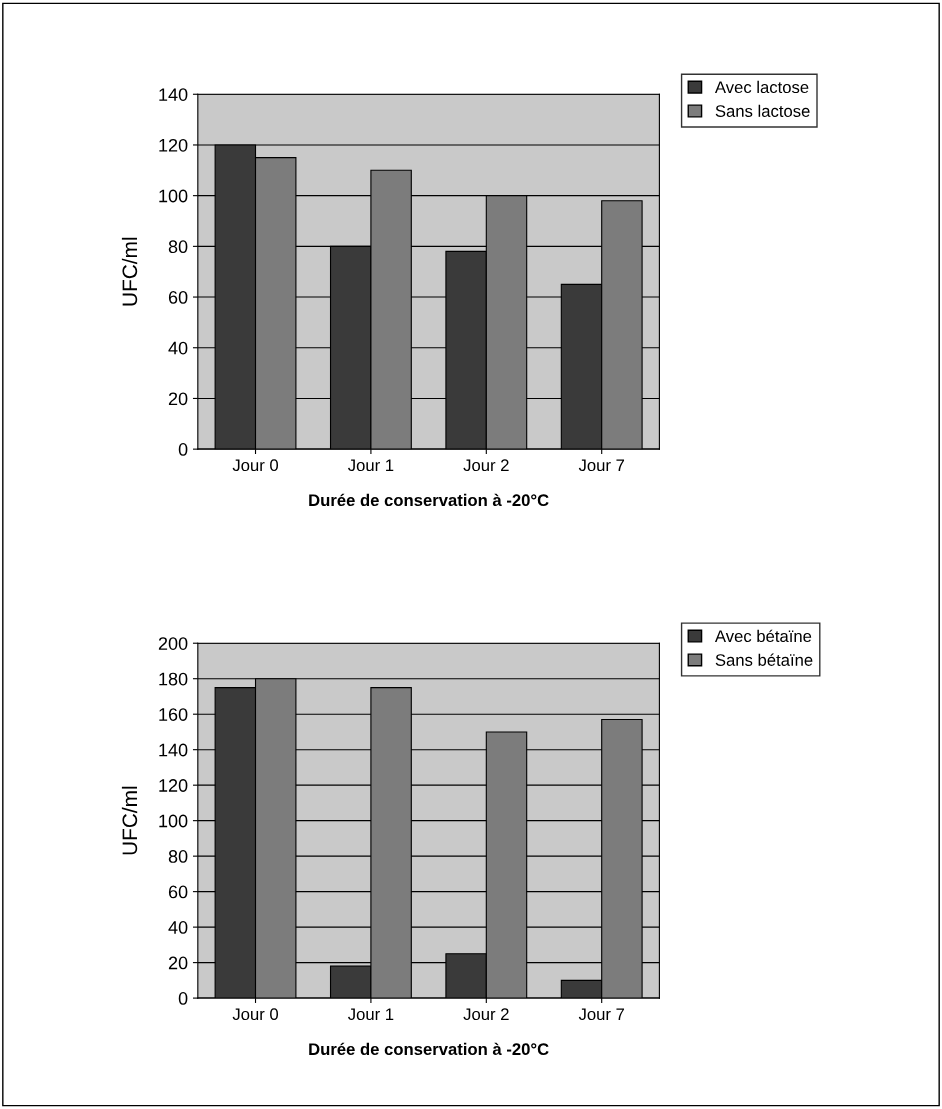 The width and height of the screenshot is (942, 1109). I want to click on legend-label: Avec bétaïne, so click(763, 636).